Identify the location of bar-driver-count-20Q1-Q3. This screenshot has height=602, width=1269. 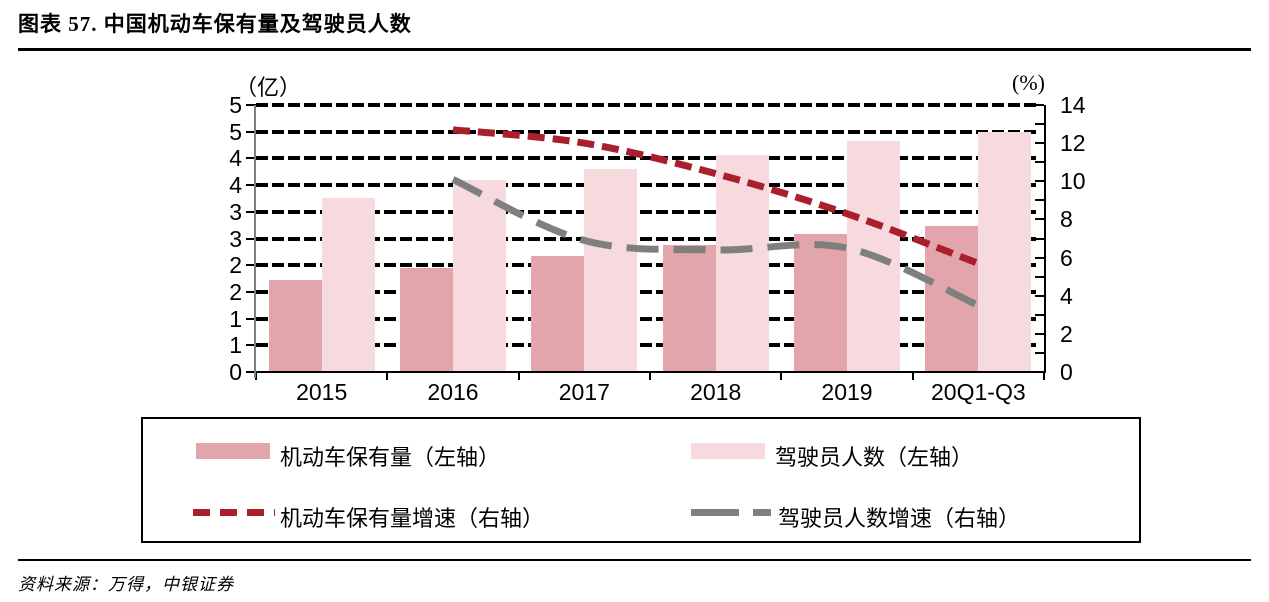
(1005, 251).